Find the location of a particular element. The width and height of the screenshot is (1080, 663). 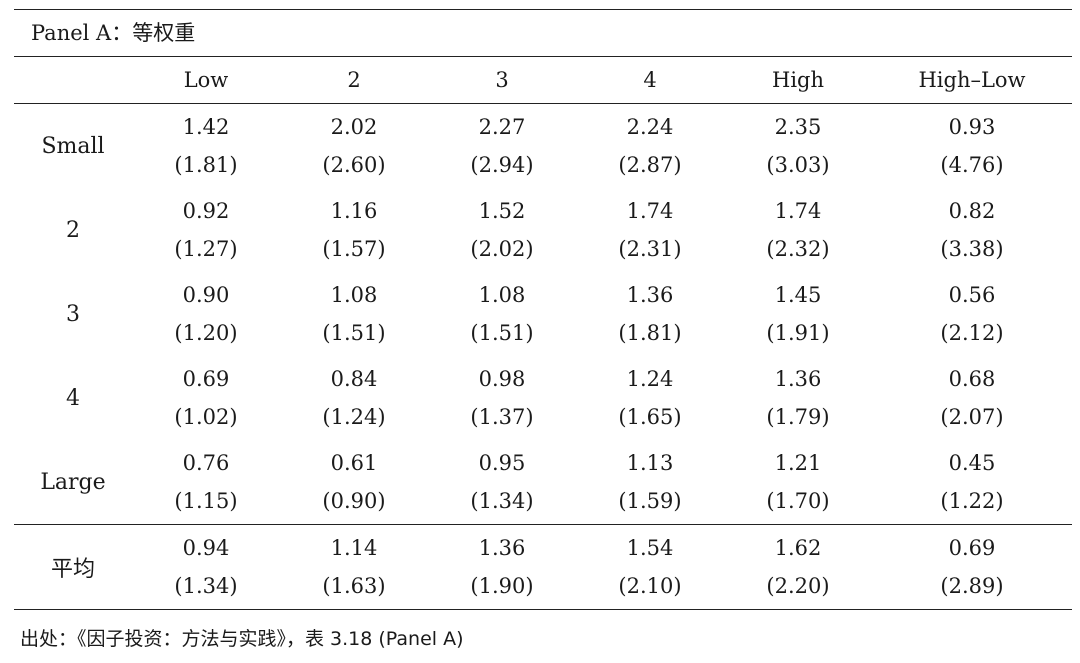

cell-value: 0.76 is located at coordinates (206, 463).